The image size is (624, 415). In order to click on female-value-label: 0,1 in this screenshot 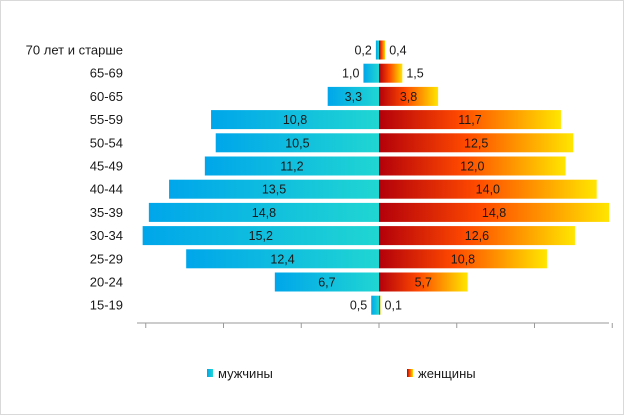, I will do `click(393, 306)`.